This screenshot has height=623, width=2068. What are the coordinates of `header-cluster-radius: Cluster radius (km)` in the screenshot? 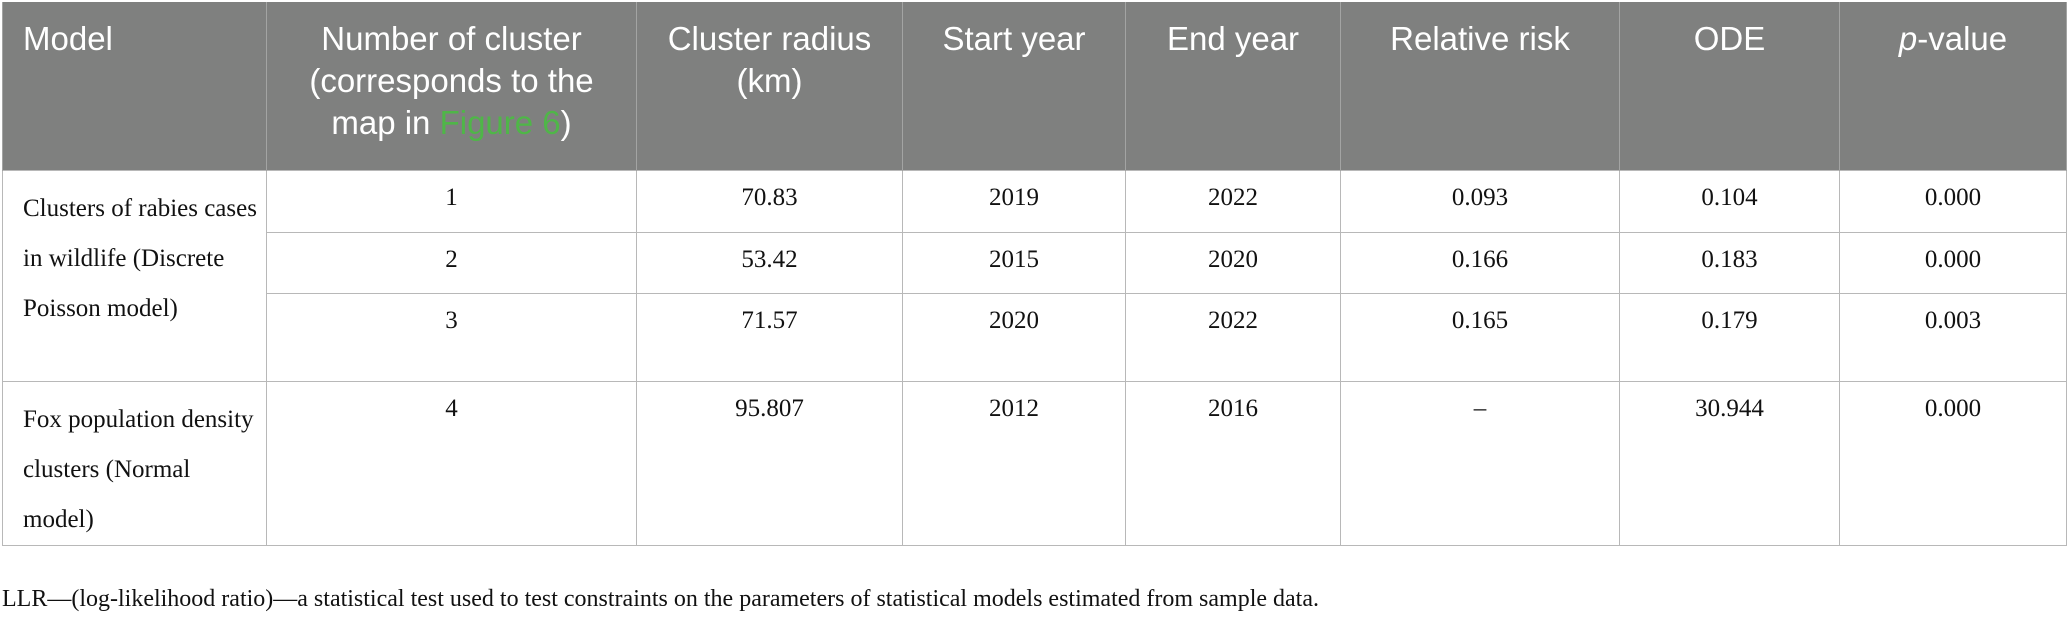 It's located at (769, 86).